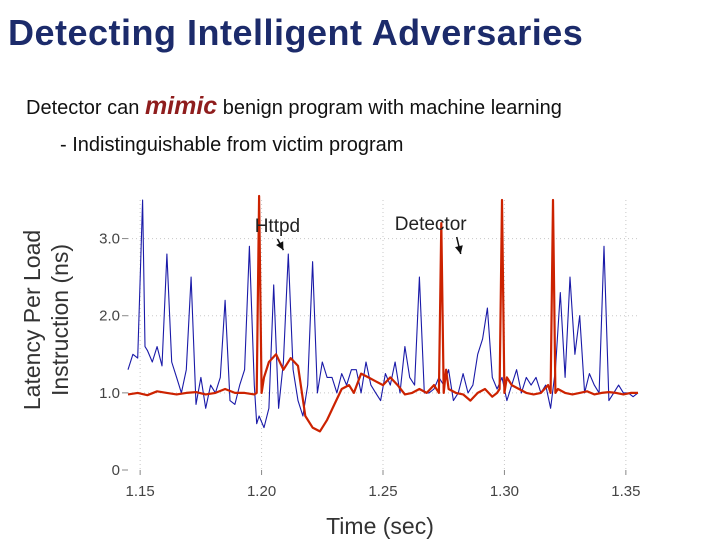 Image resolution: width=720 pixels, height=540 pixels. What do you see at coordinates (459, 249) in the screenshot?
I see `detector-annotation-arrowhead` at bounding box center [459, 249].